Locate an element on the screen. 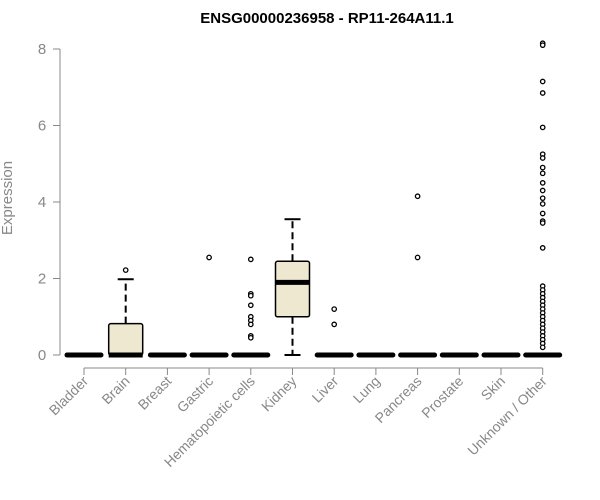 This screenshot has width=600, height=500. y-tick-label: 8 is located at coordinates (42, 49).